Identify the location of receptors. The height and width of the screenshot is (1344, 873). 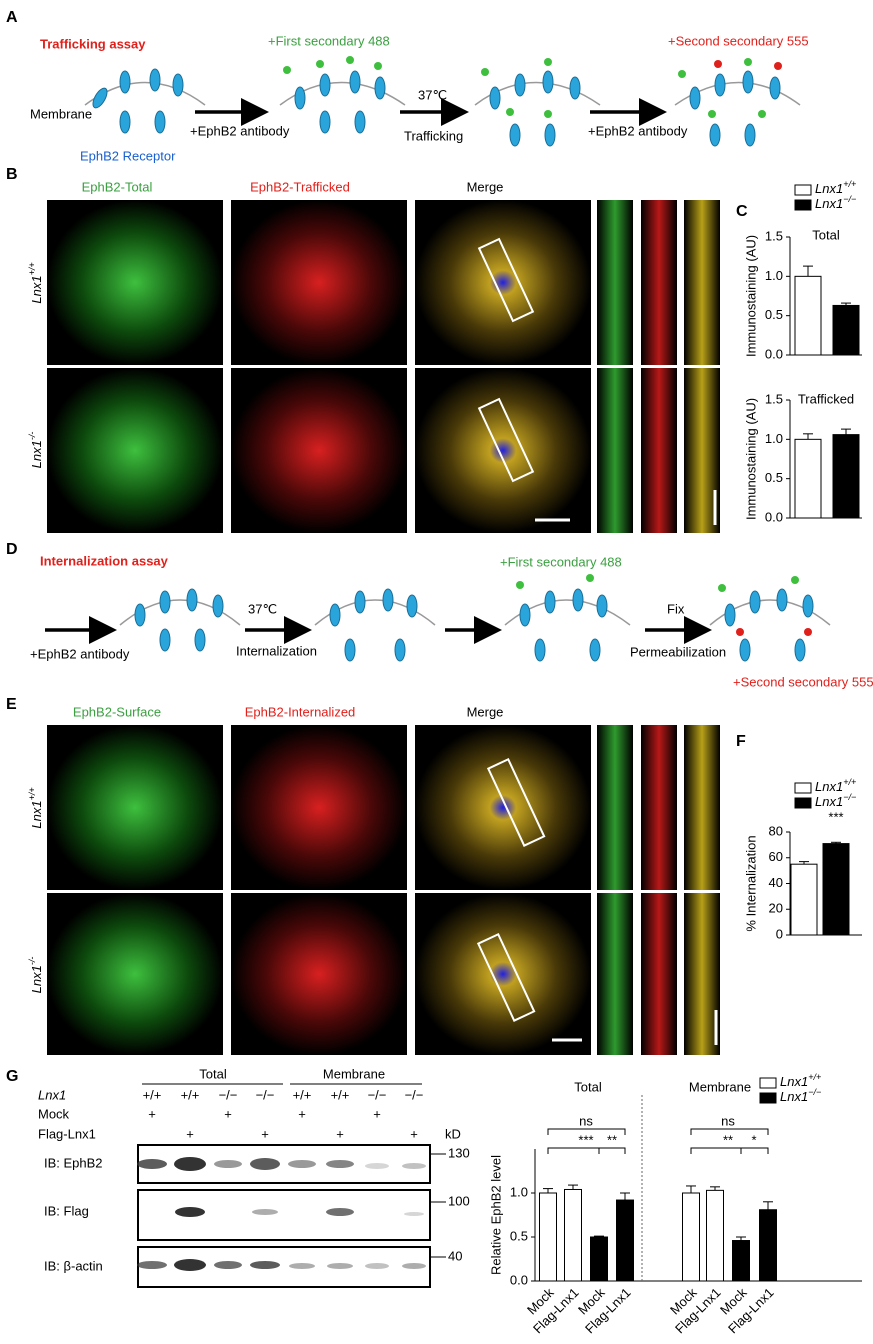
(474, 625).